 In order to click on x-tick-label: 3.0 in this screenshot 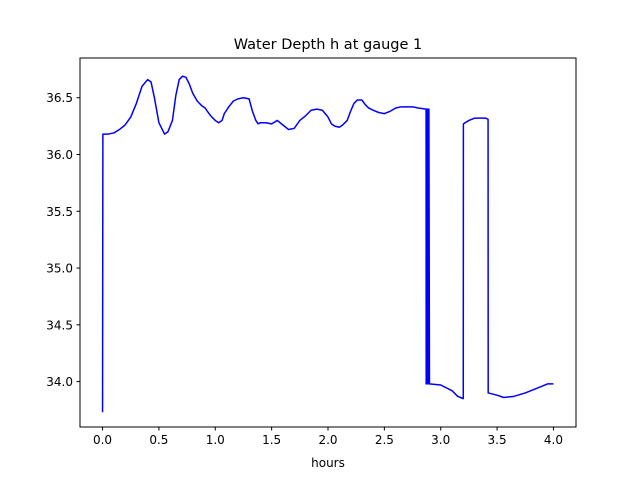, I will do `click(440, 440)`.